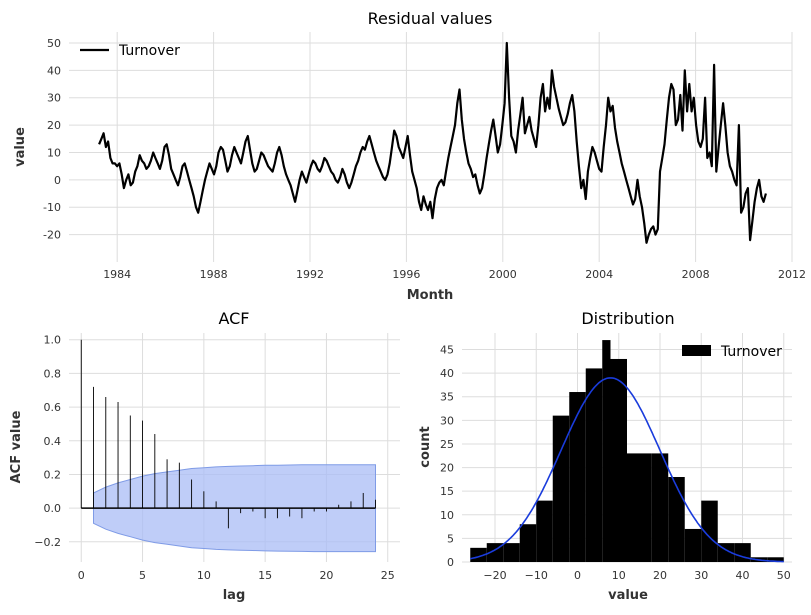  What do you see at coordinates (430, 18) in the screenshot?
I see `residual-title: Residual values` at bounding box center [430, 18].